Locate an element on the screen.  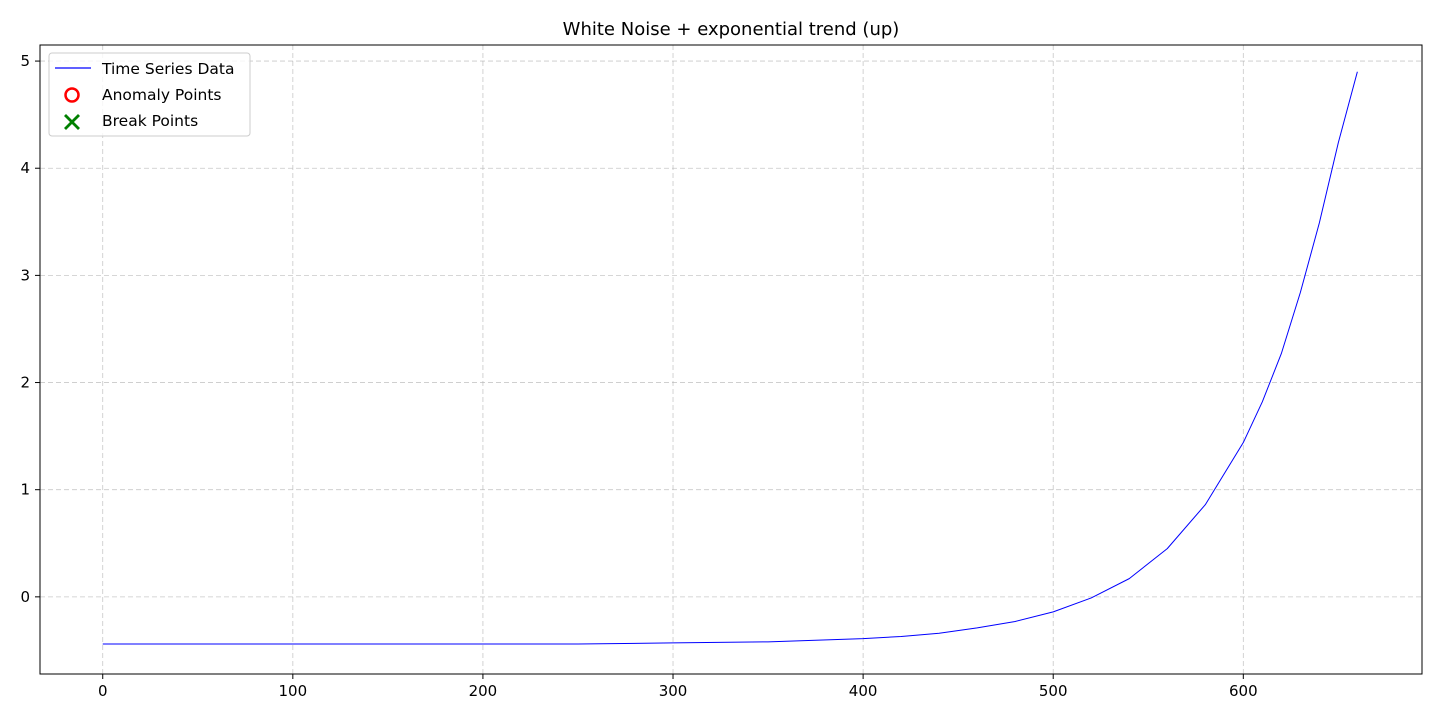
x-tick-label: 0 is located at coordinates (103, 691).